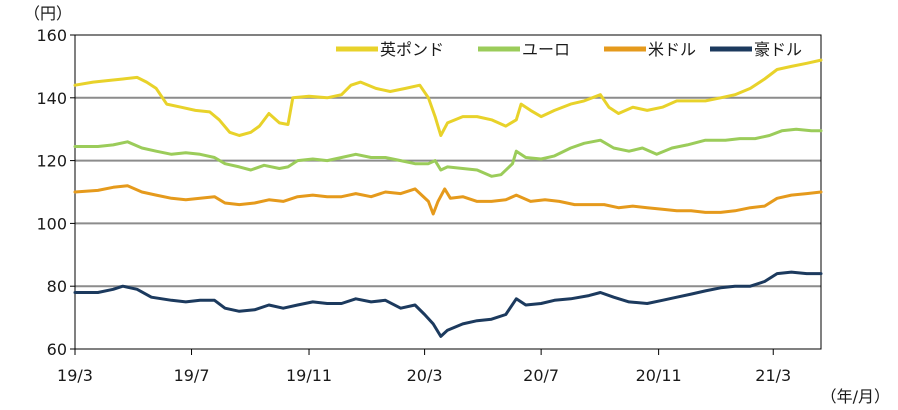 The width and height of the screenshot is (898, 410). I want to click on y-tick-label: 100, so click(51, 223).